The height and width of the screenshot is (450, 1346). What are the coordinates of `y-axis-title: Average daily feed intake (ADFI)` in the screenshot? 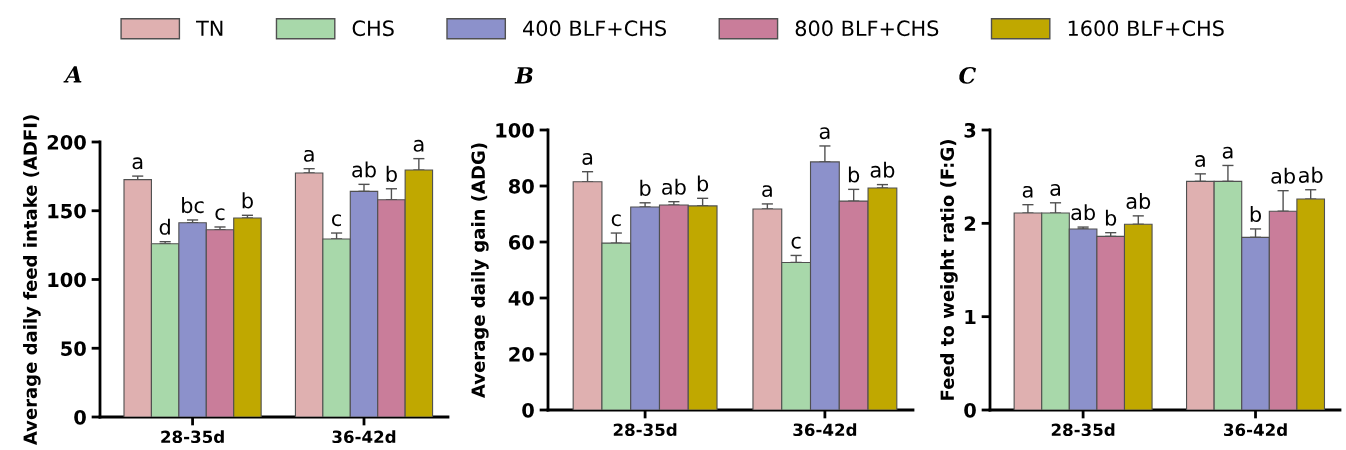 It's located at (32, 280).